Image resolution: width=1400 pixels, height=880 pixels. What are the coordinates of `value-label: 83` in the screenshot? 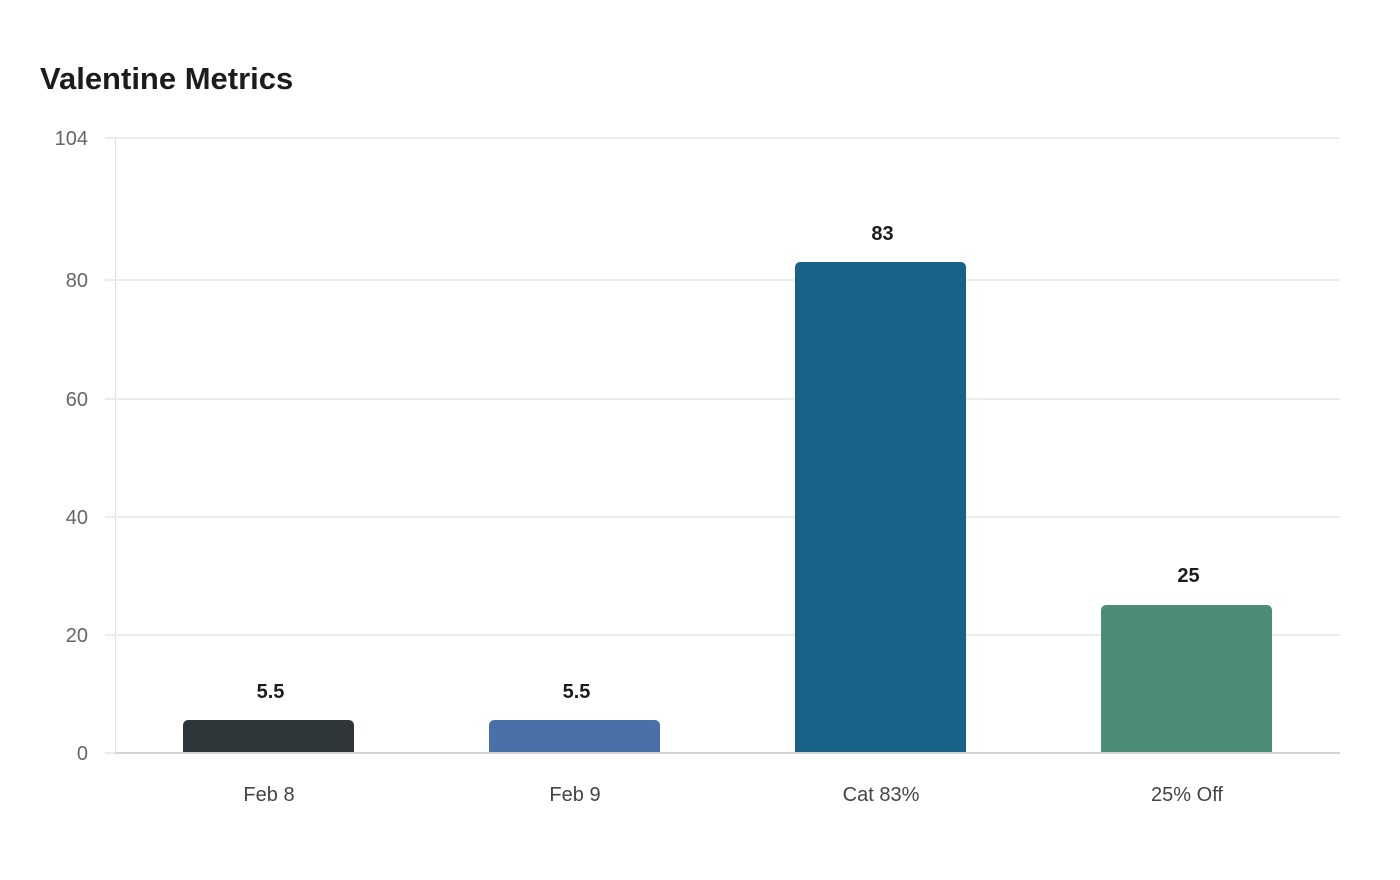 It's located at (882, 234).